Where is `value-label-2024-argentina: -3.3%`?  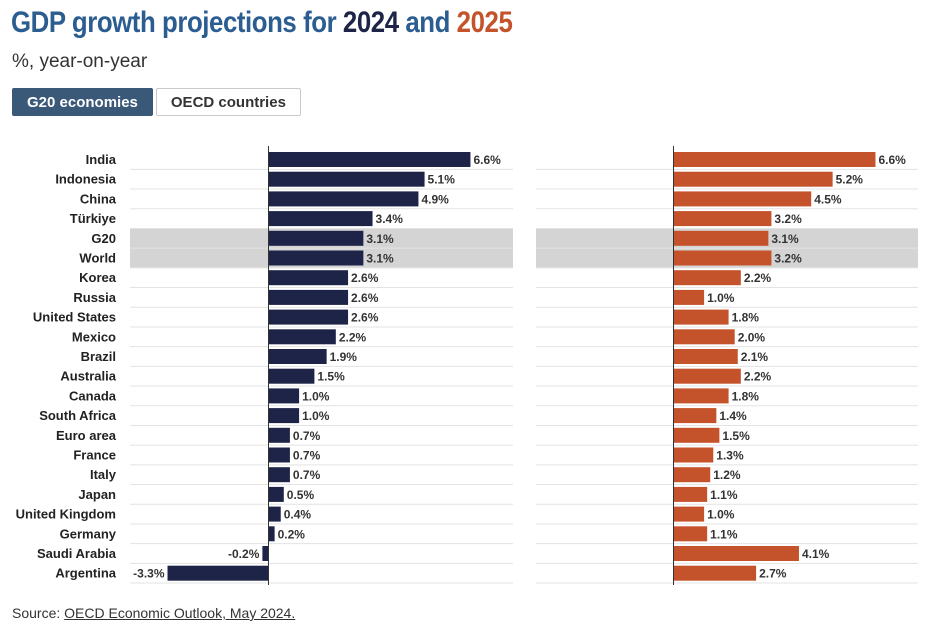
value-label-2024-argentina: -3.3% is located at coordinates (149, 574).